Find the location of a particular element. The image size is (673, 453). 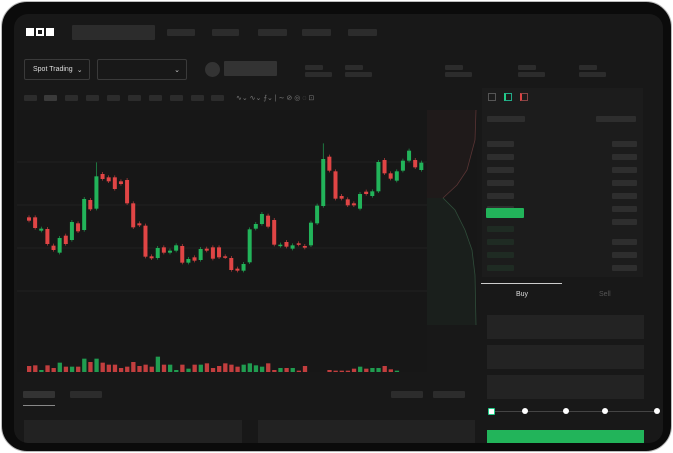

amount-input is located at coordinates (565, 357).